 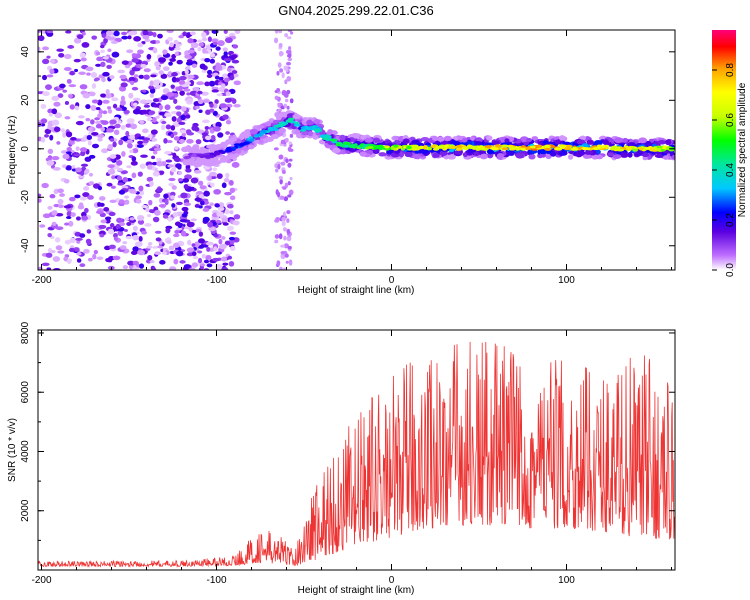 I want to click on snr-y-axis-label: SNR (10 * v/v), so click(x=12, y=450).